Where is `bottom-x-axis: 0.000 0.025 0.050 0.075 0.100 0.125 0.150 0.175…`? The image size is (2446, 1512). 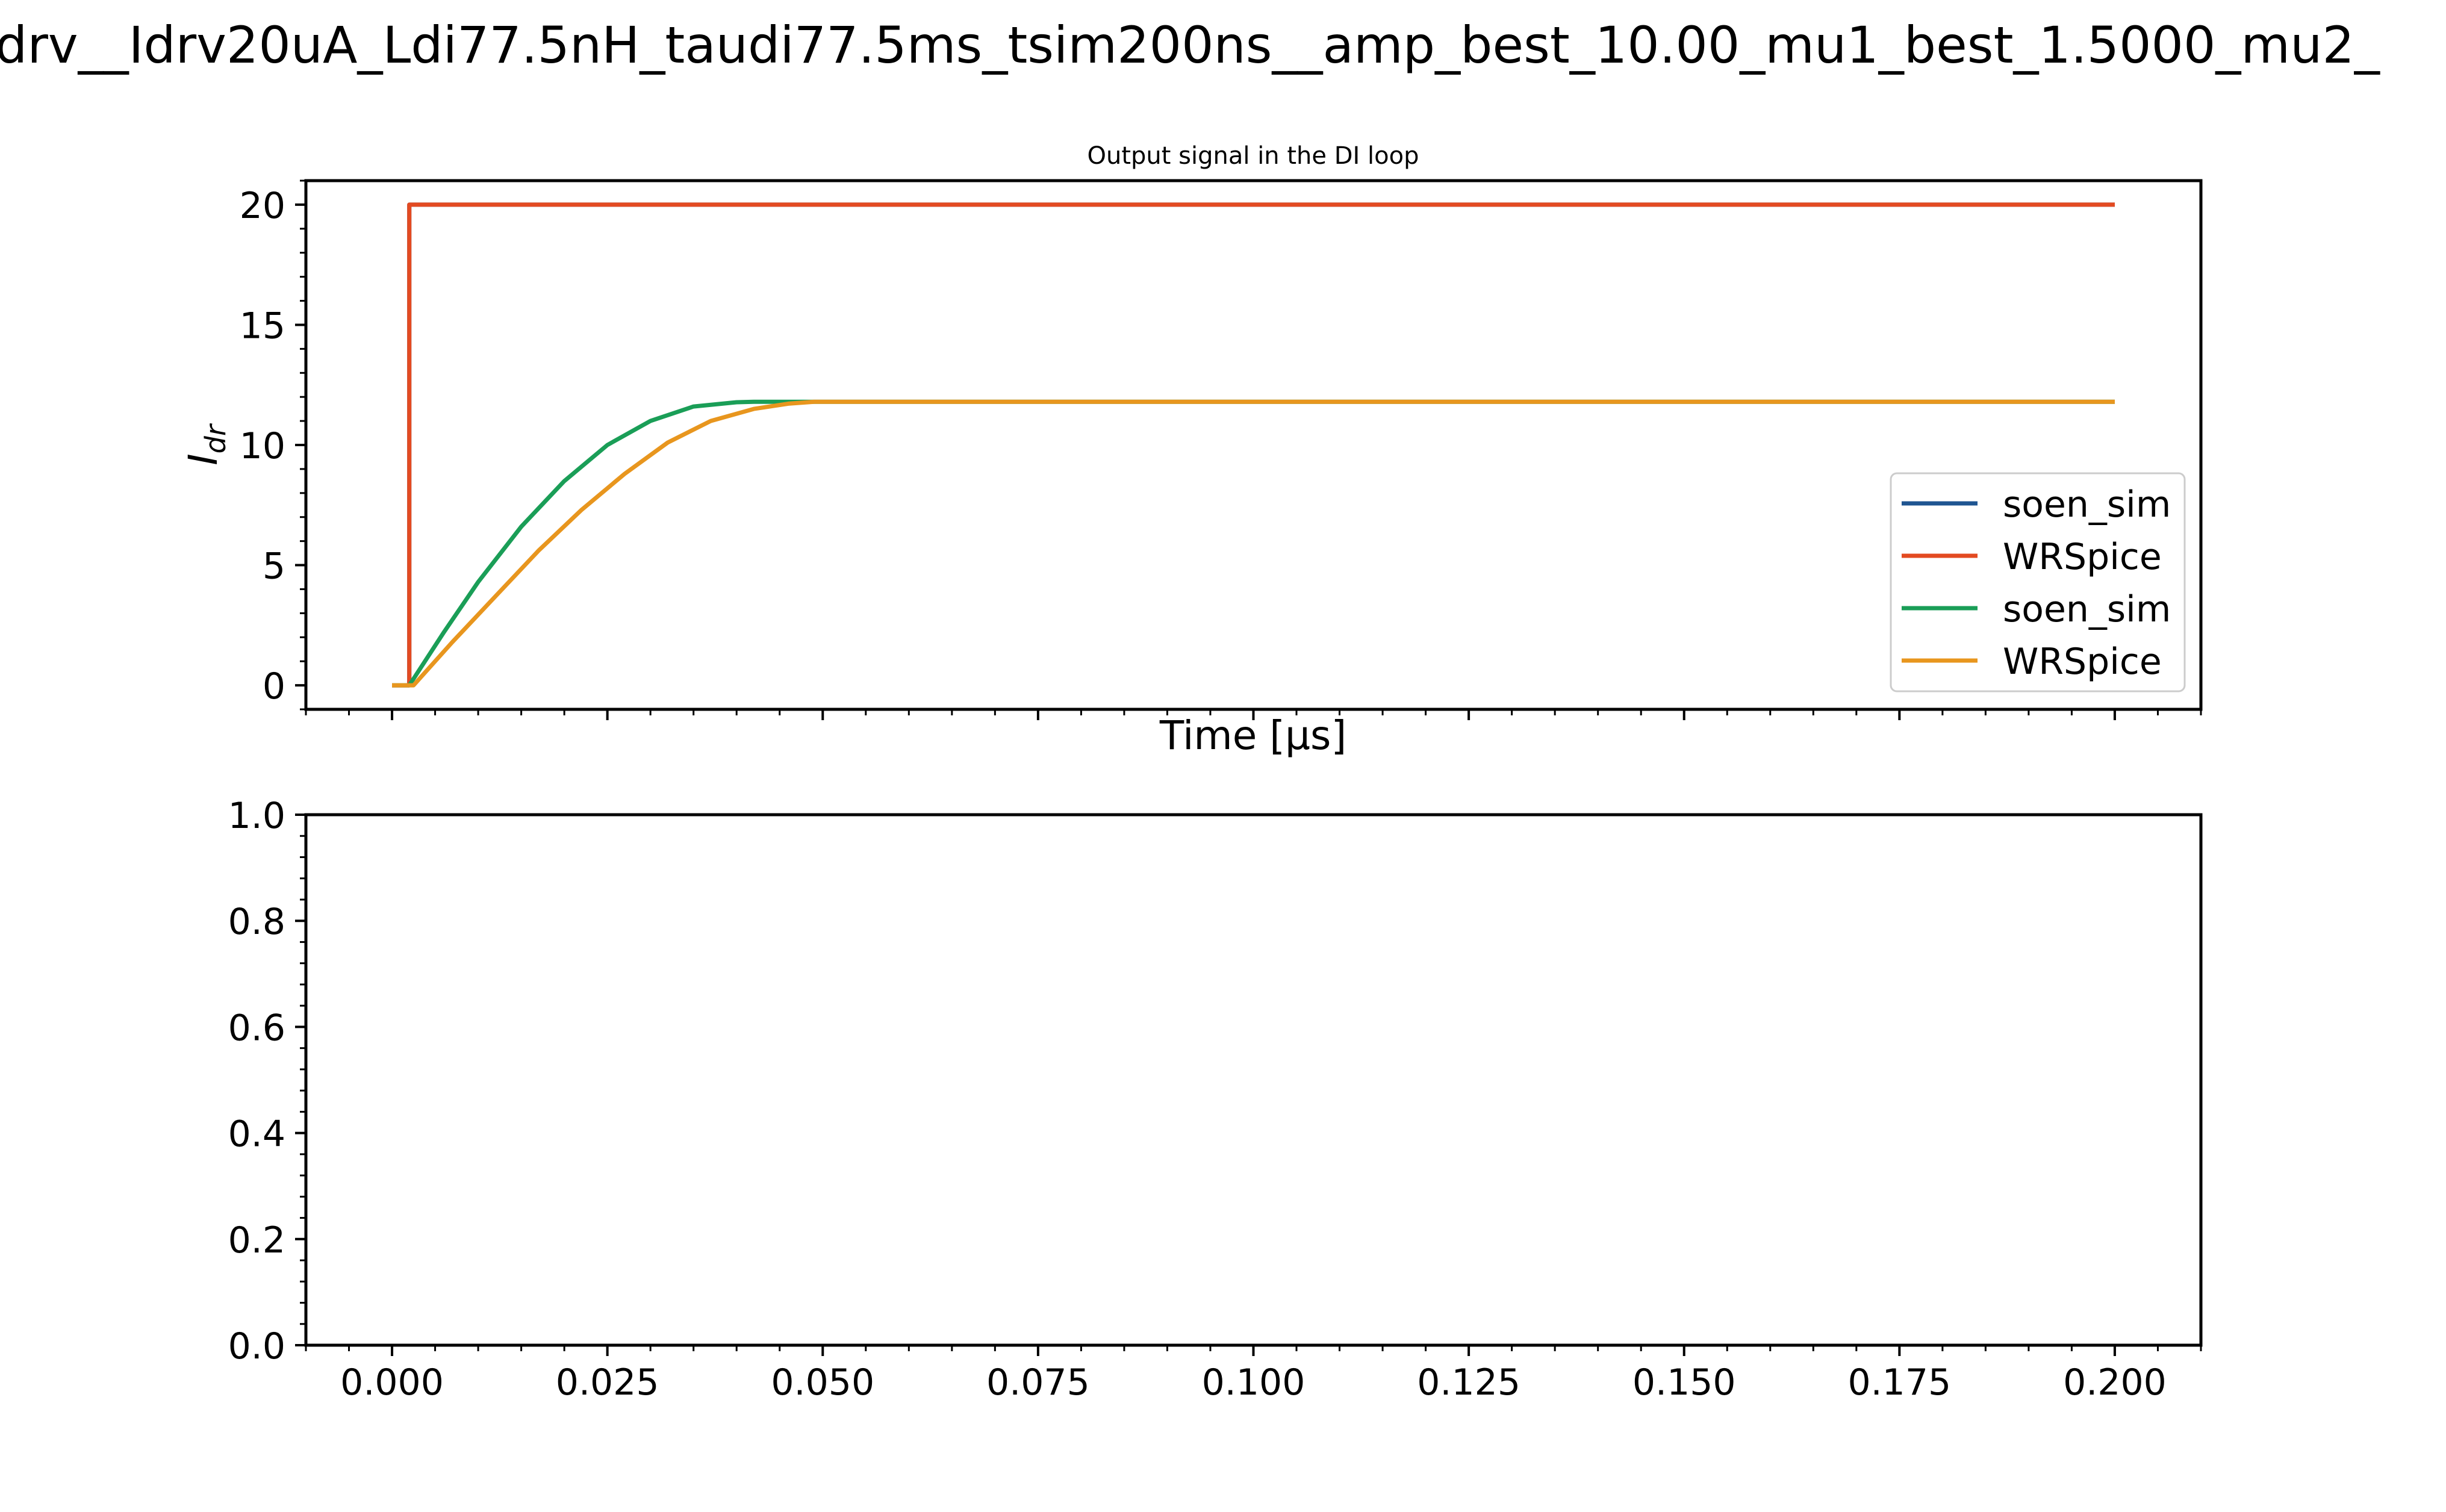 bottom-x-axis: 0.000 0.025 0.050 0.075 0.100 0.125 0.150 0.175… is located at coordinates (1253, 1374).